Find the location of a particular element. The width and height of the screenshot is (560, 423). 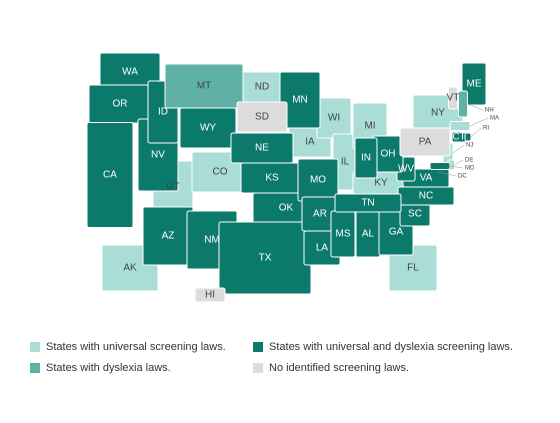

state-label: CA is located at coordinates (110, 175).